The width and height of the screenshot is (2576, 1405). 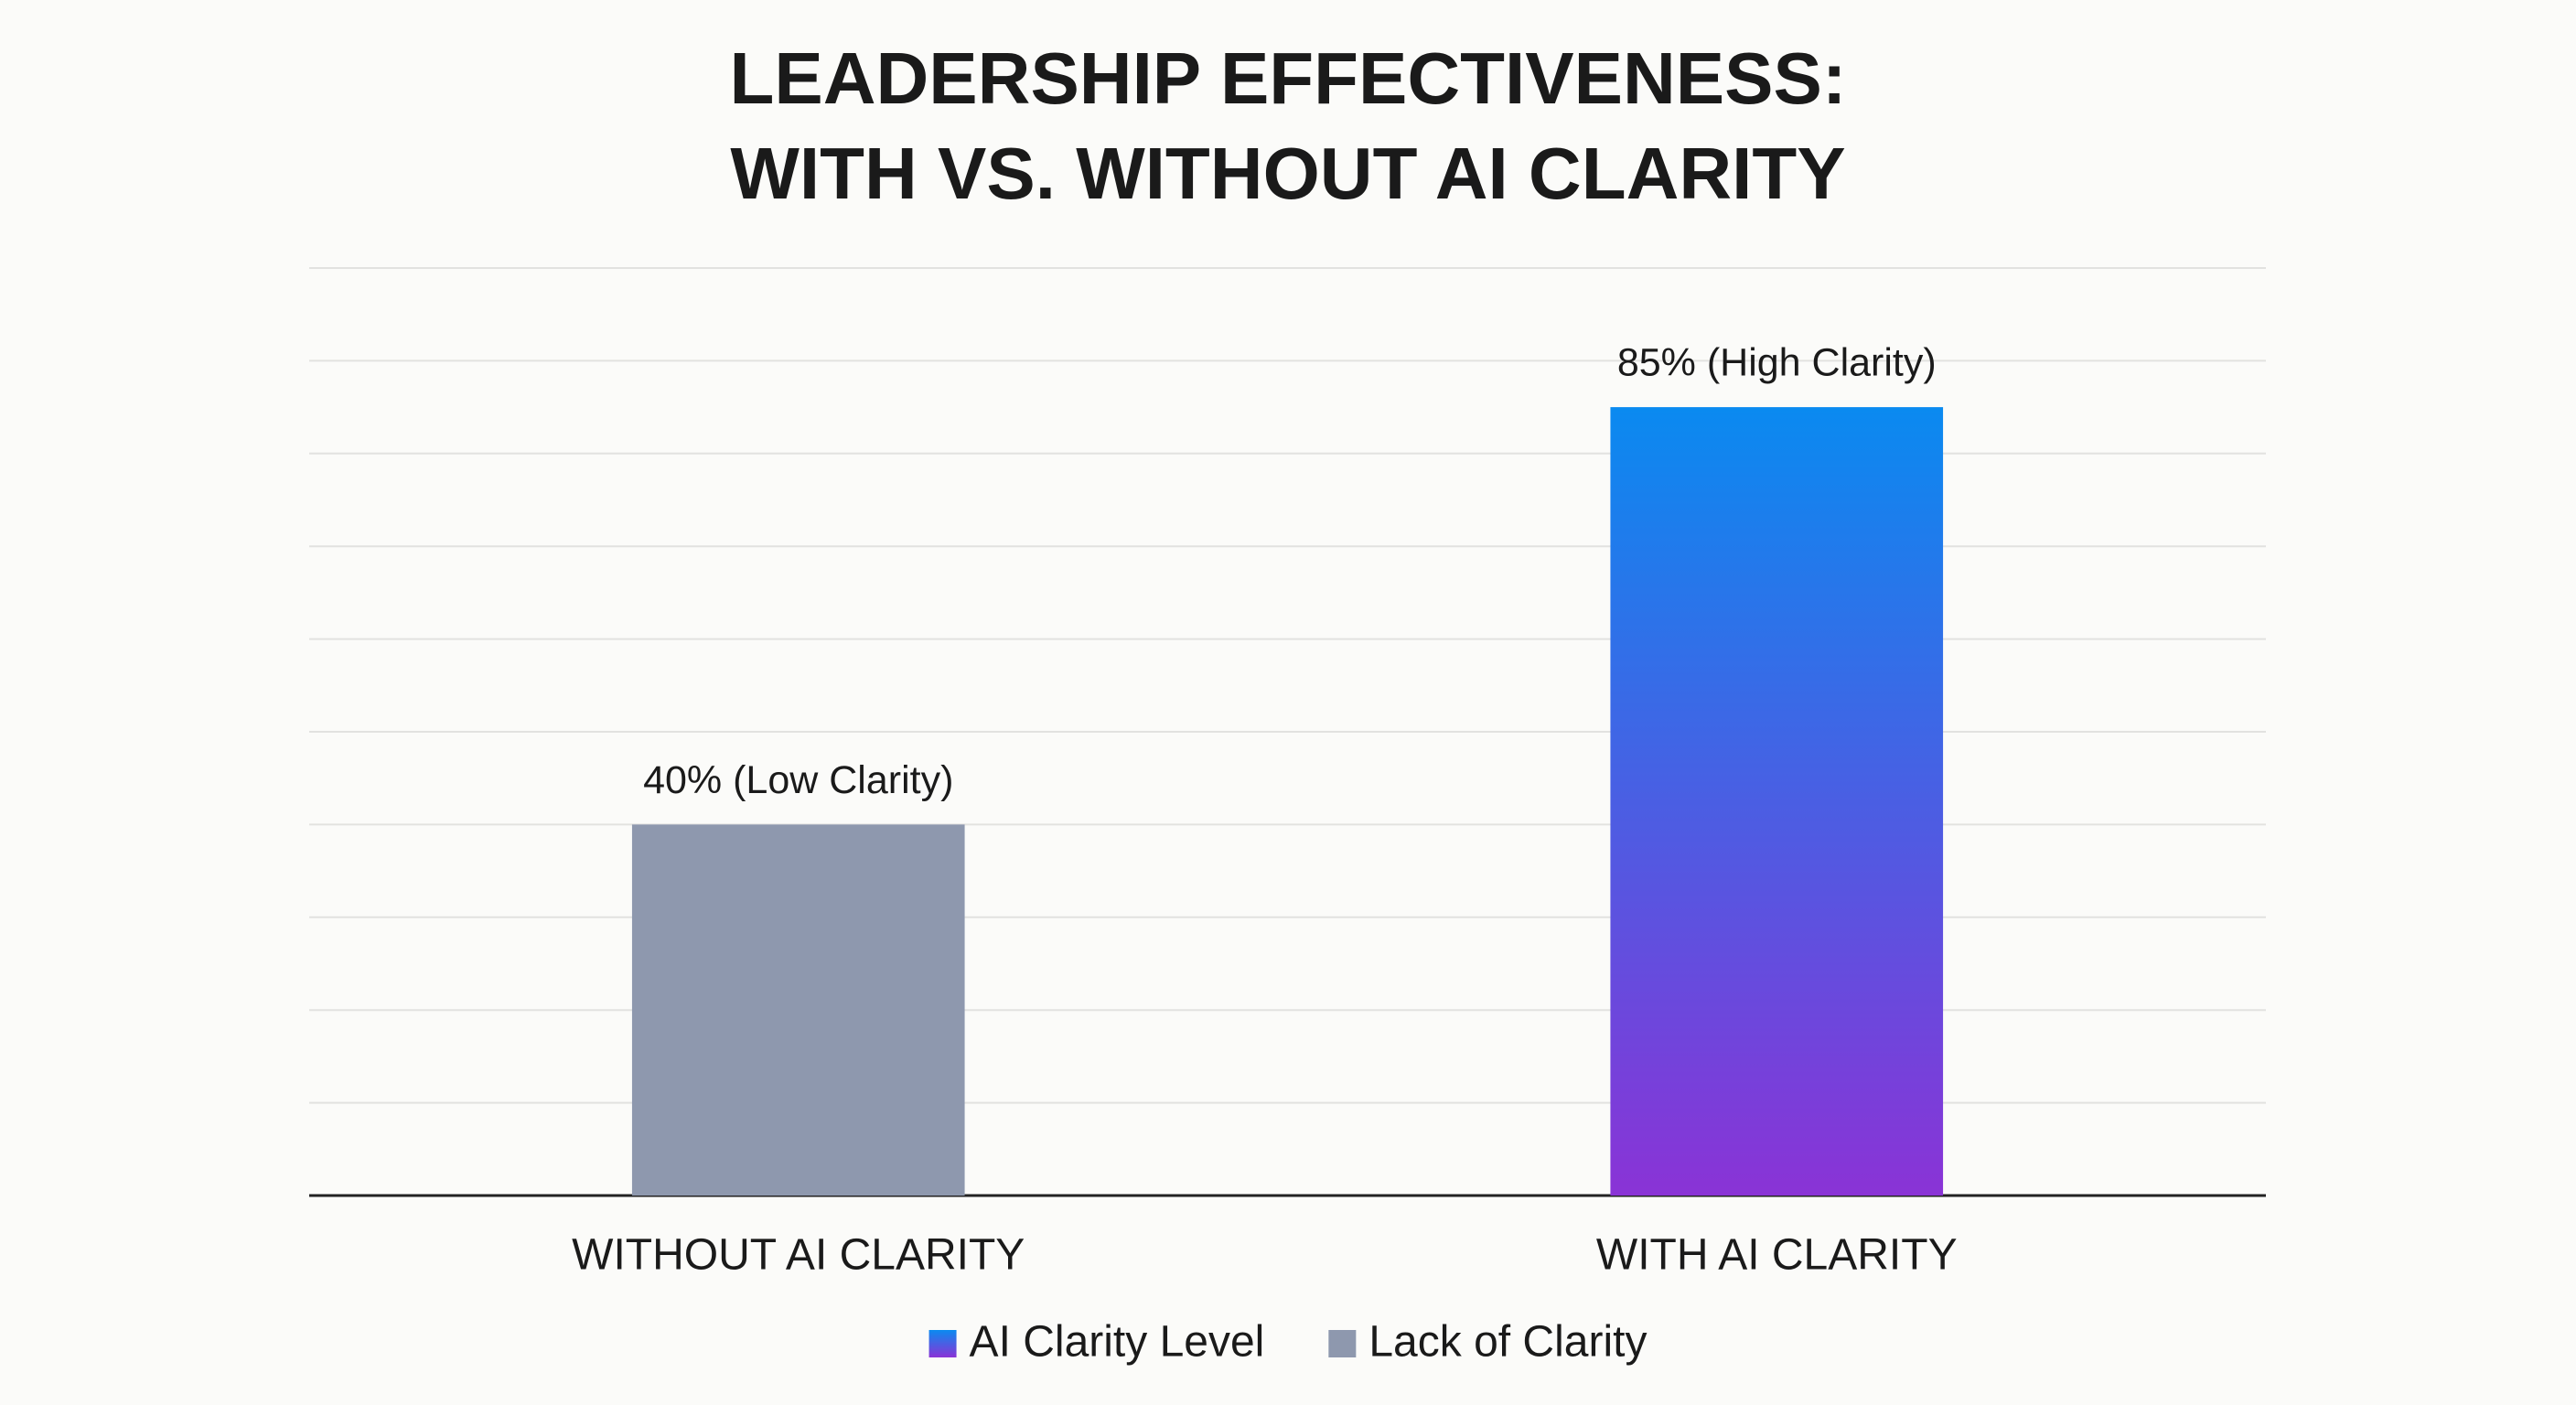 What do you see at coordinates (1777, 362) in the screenshot?
I see `value-label: 85% (High Clarity)` at bounding box center [1777, 362].